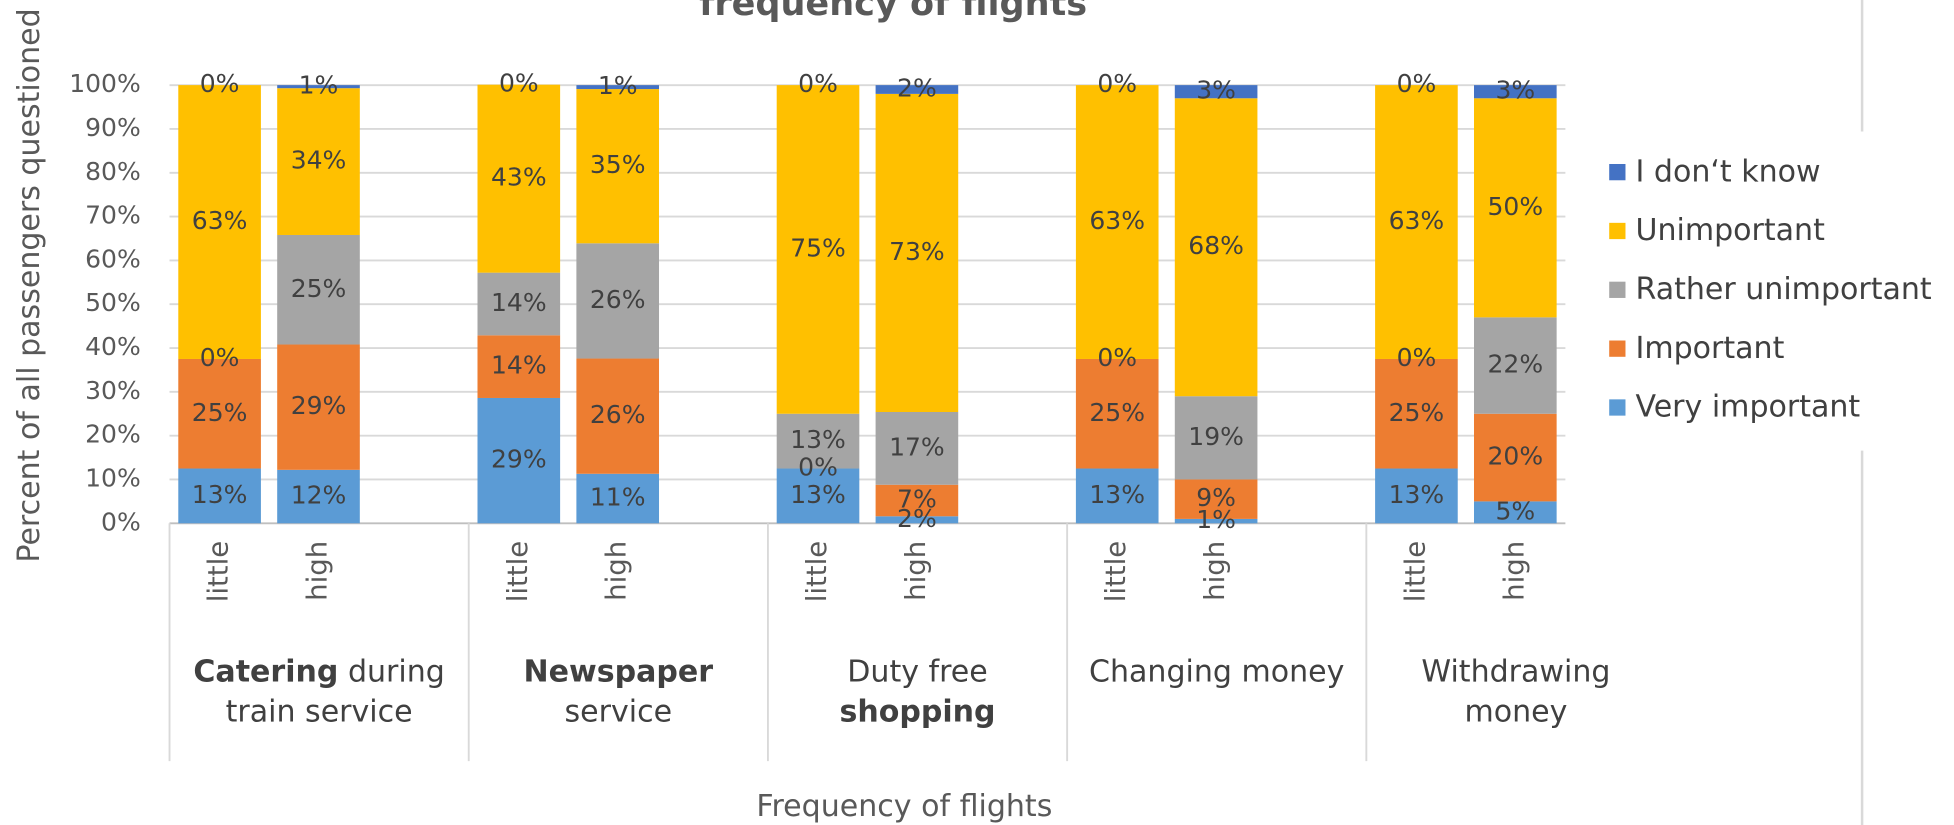 Image resolution: width=1954 pixels, height=825 pixels. I want to click on data-label: 19%, so click(1216, 436).